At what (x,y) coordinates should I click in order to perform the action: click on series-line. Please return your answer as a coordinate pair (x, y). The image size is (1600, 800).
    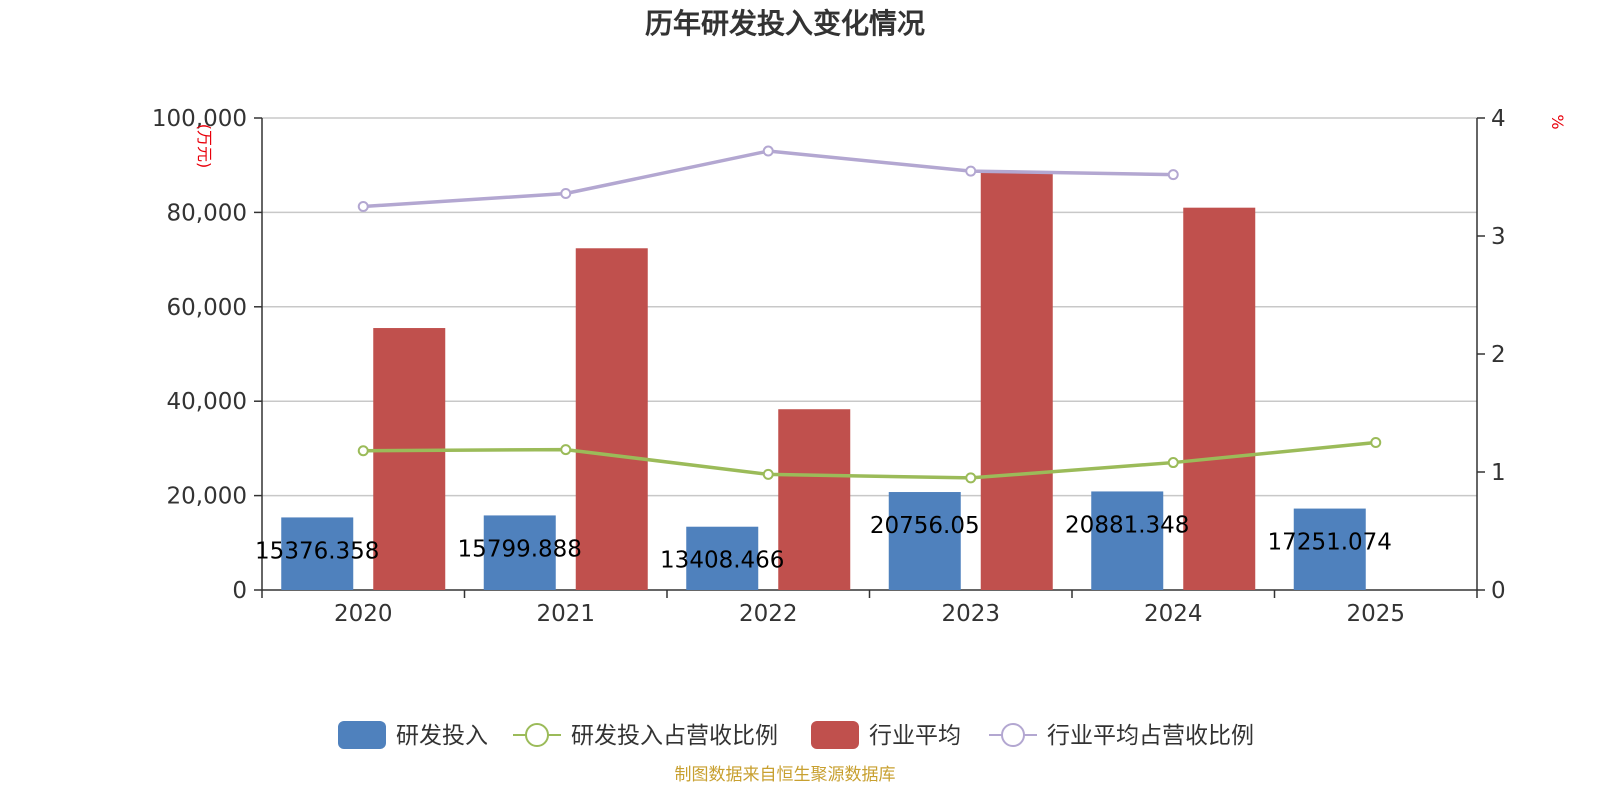
    Looking at the image, I should click on (869, 460).